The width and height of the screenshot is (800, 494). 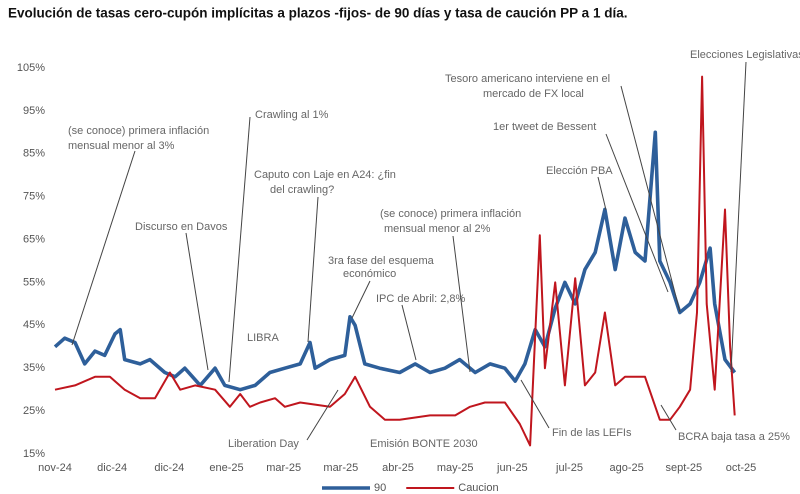 What do you see at coordinates (34, 282) in the screenshot?
I see `y-tick-label: 55%` at bounding box center [34, 282].